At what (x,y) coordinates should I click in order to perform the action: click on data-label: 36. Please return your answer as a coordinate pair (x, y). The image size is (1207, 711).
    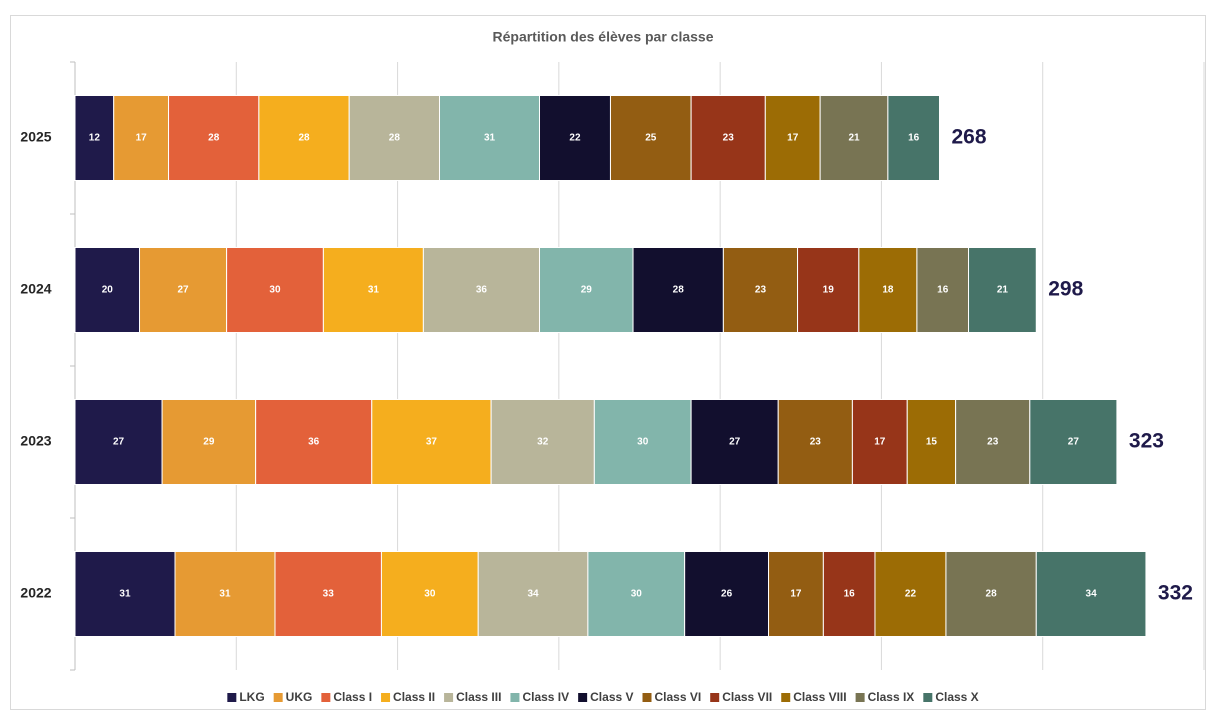
    Looking at the image, I should click on (482, 290).